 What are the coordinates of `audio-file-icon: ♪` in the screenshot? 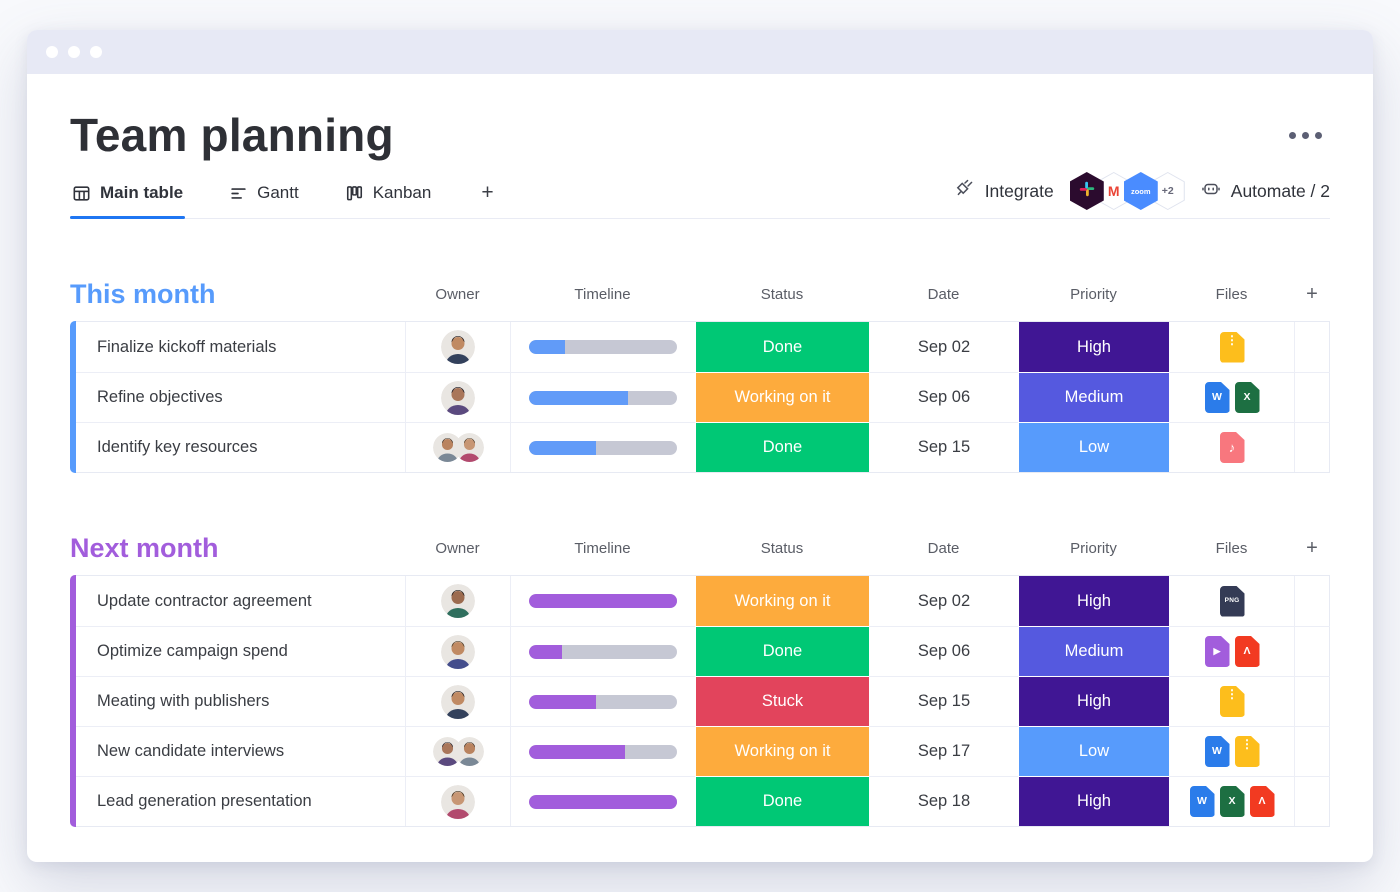 It's located at (1232, 447).